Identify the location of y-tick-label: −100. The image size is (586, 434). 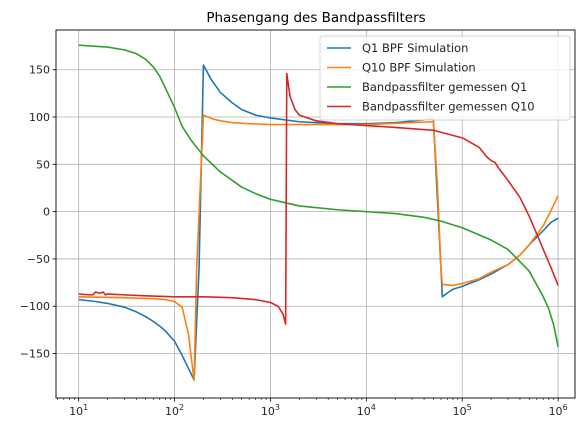
(35, 306).